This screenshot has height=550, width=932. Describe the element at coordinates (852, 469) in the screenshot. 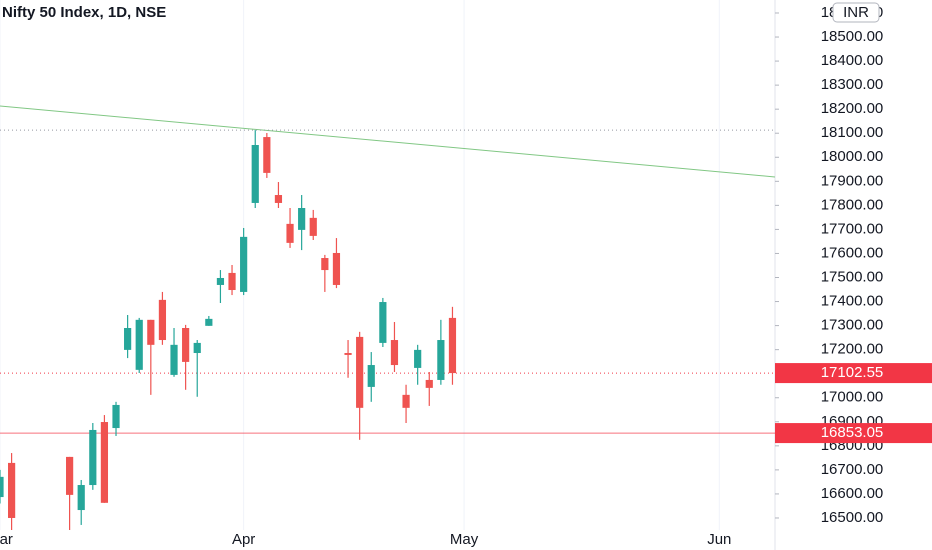

I see `y-tick-label: 16700.00` at that location.